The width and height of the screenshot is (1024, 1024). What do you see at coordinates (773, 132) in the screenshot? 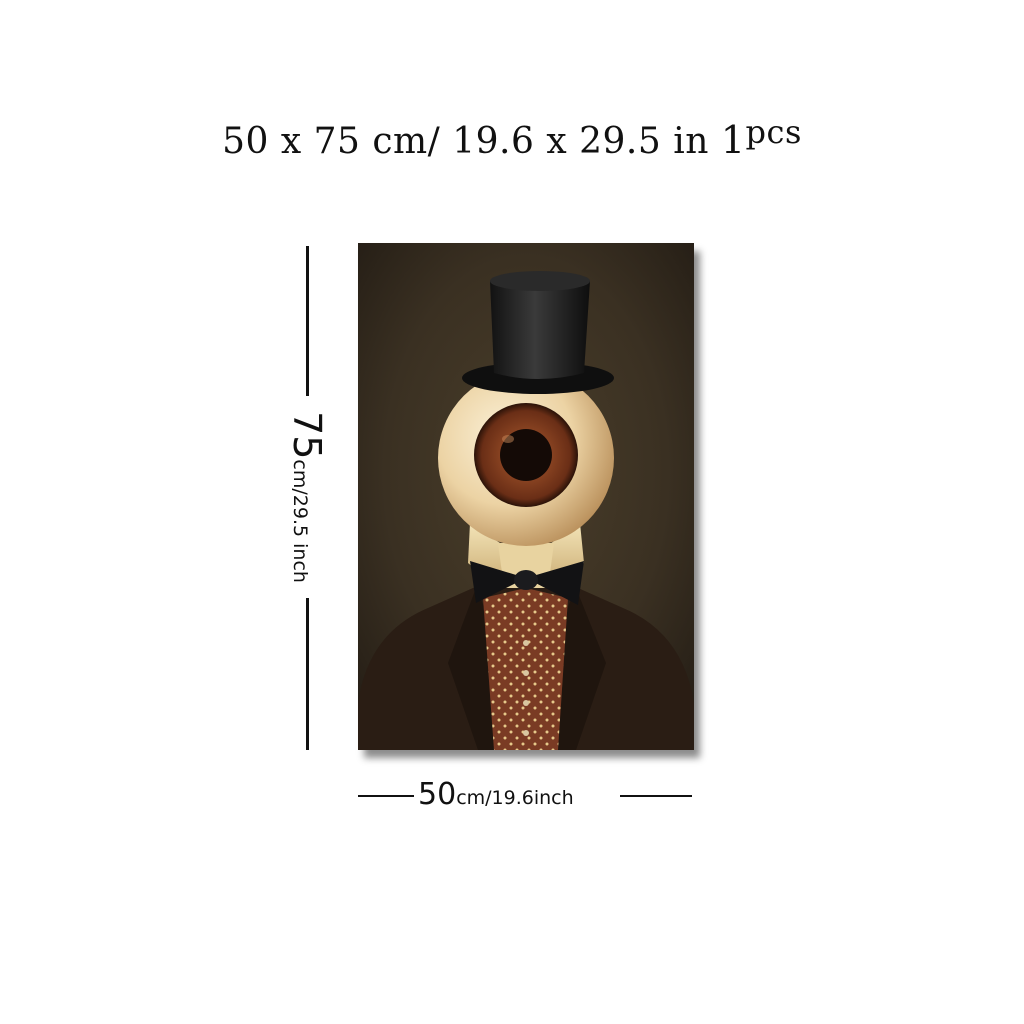
I see `quantity-unit: pcs` at bounding box center [773, 132].